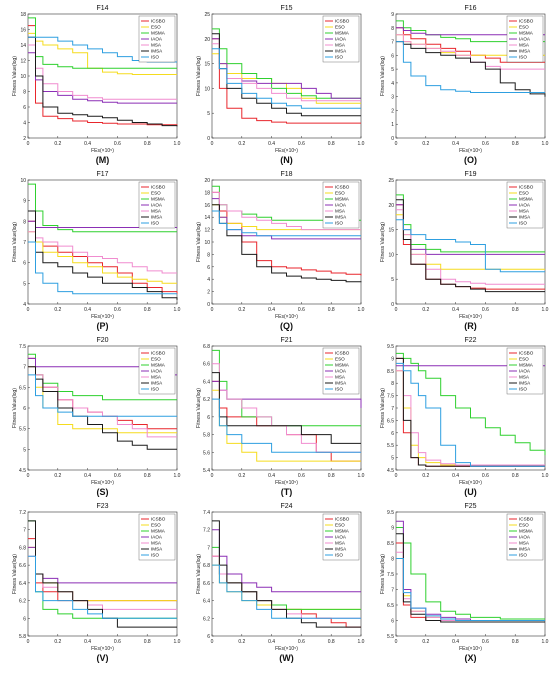 The width and height of the screenshot is (550, 675). I want to click on legend-entry: ICSBO, so click(342, 187).